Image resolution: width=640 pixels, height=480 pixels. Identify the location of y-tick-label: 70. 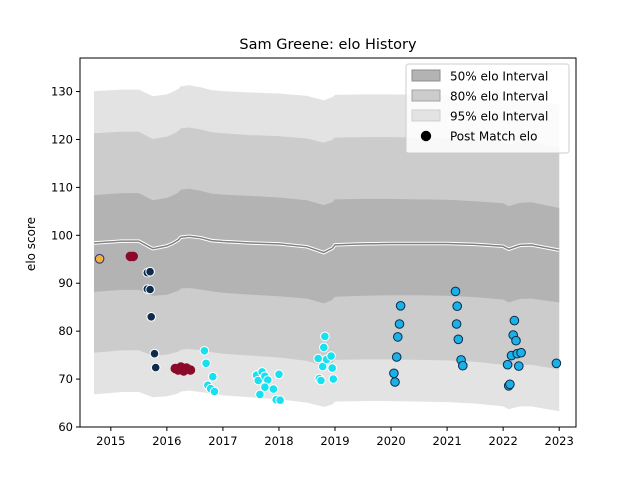
(65, 379).